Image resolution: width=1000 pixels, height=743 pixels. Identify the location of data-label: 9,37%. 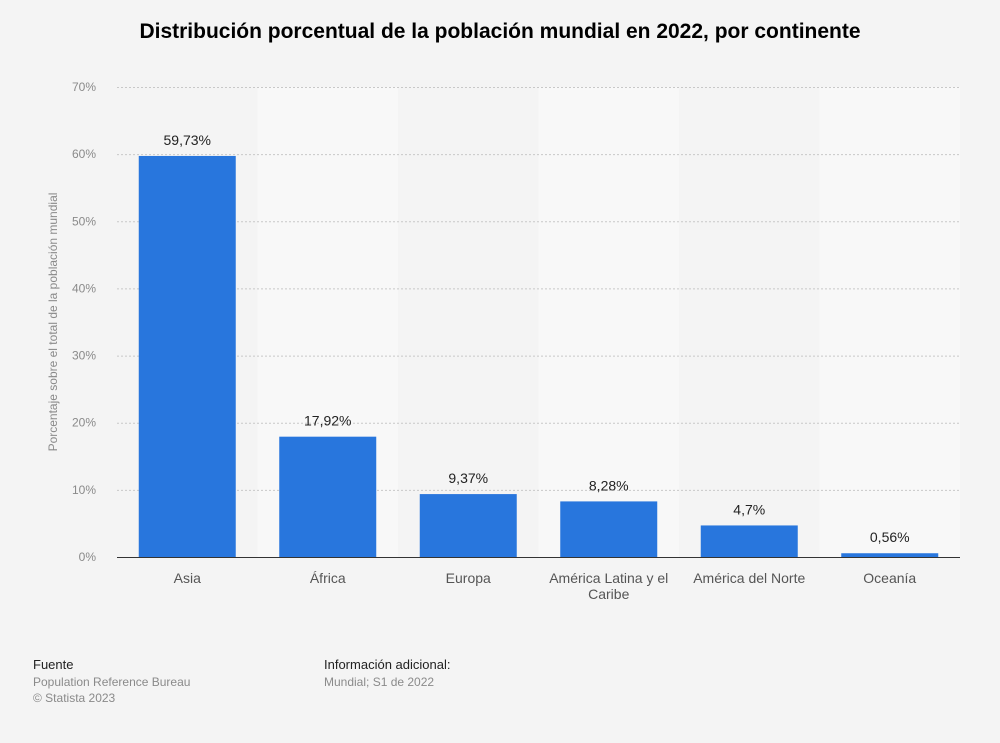
(468, 478).